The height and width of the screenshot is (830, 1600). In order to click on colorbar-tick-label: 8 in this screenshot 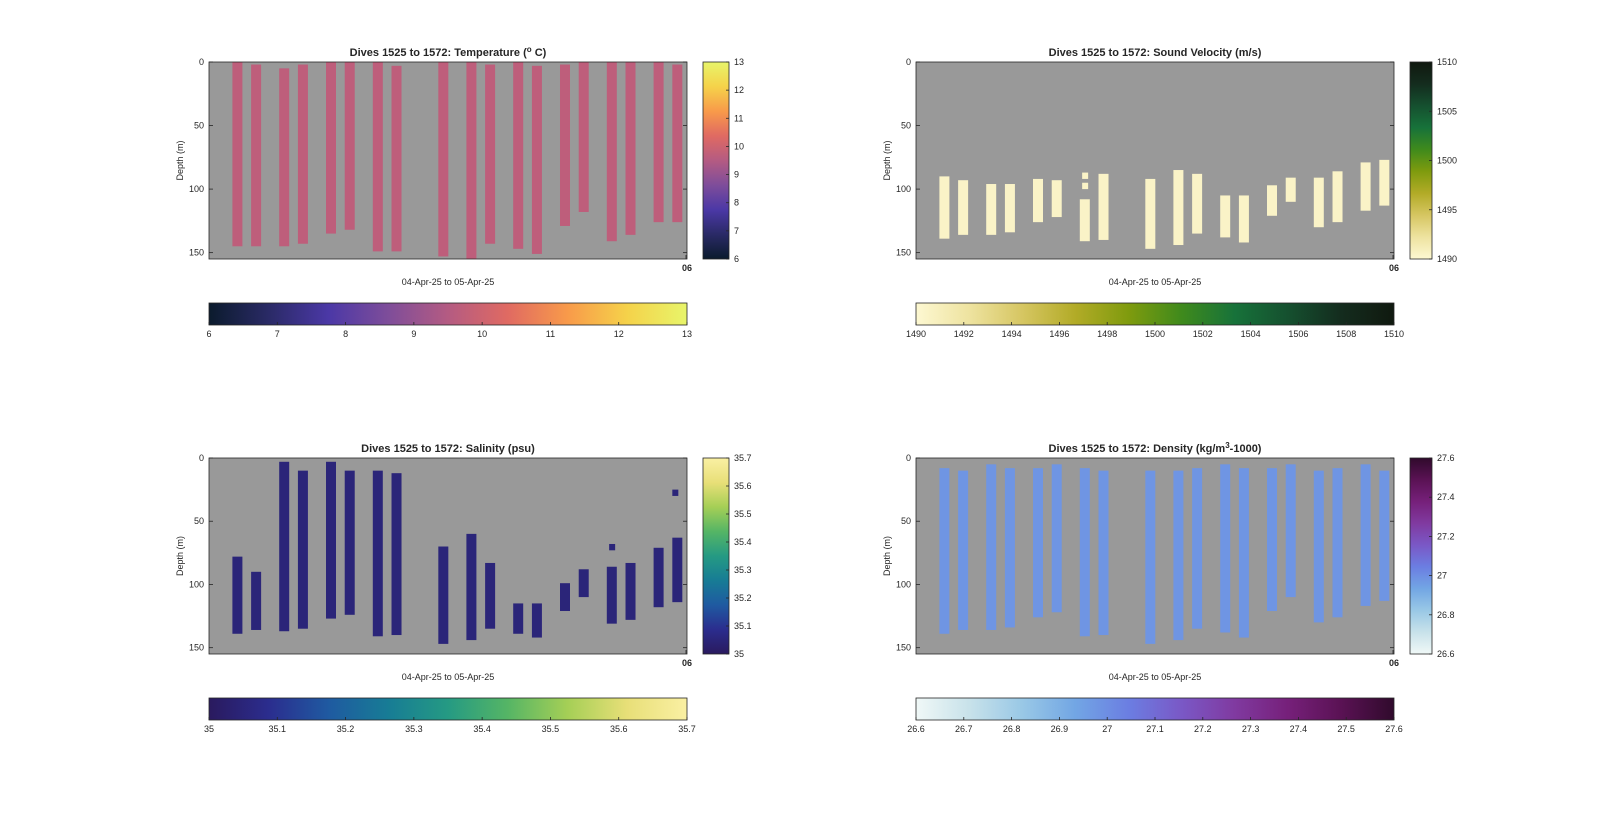, I will do `click(345, 334)`.